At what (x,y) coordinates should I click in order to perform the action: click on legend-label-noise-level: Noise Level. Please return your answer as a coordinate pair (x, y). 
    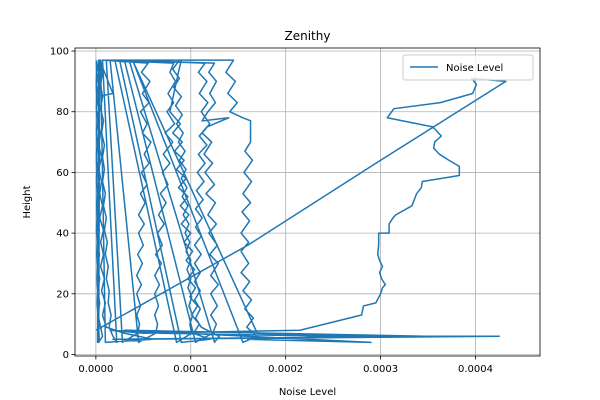
    Looking at the image, I should click on (474, 68).